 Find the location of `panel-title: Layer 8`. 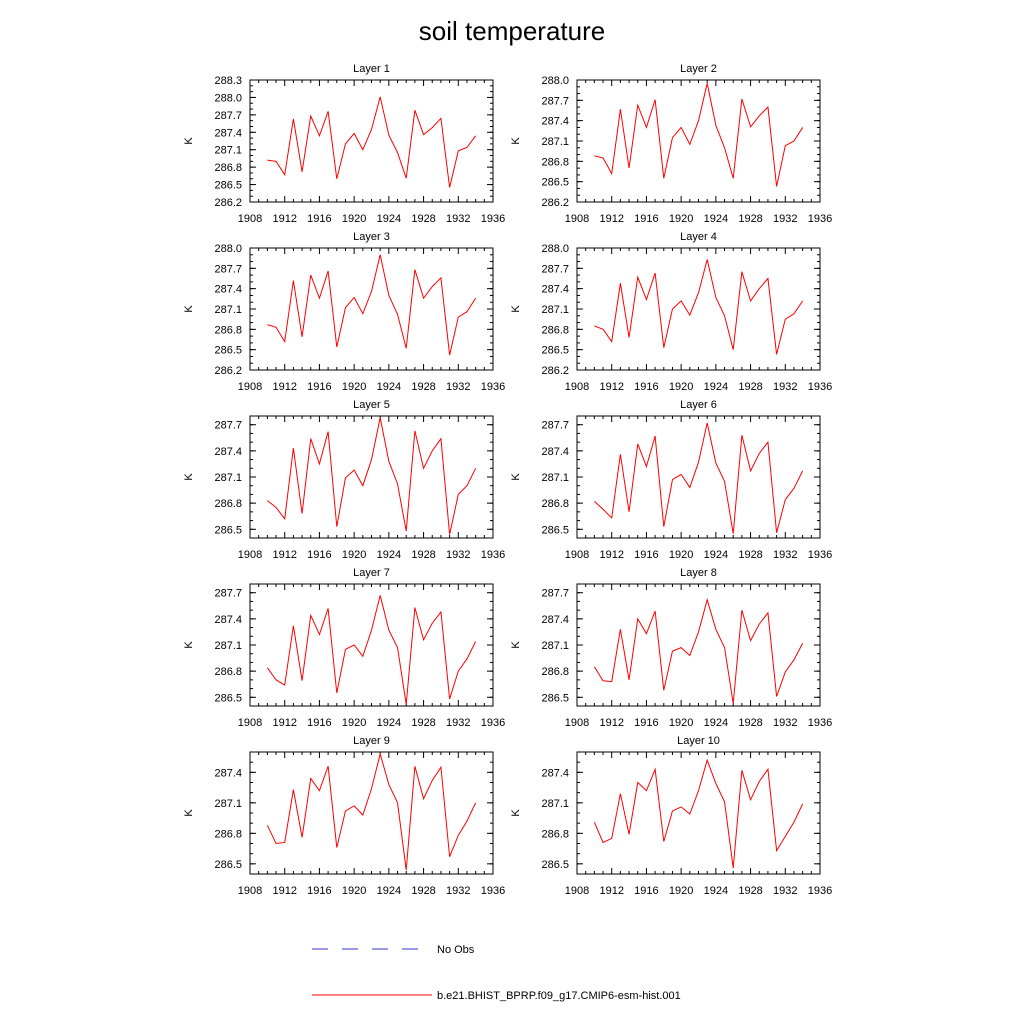

panel-title: Layer 8 is located at coordinates (698, 573).